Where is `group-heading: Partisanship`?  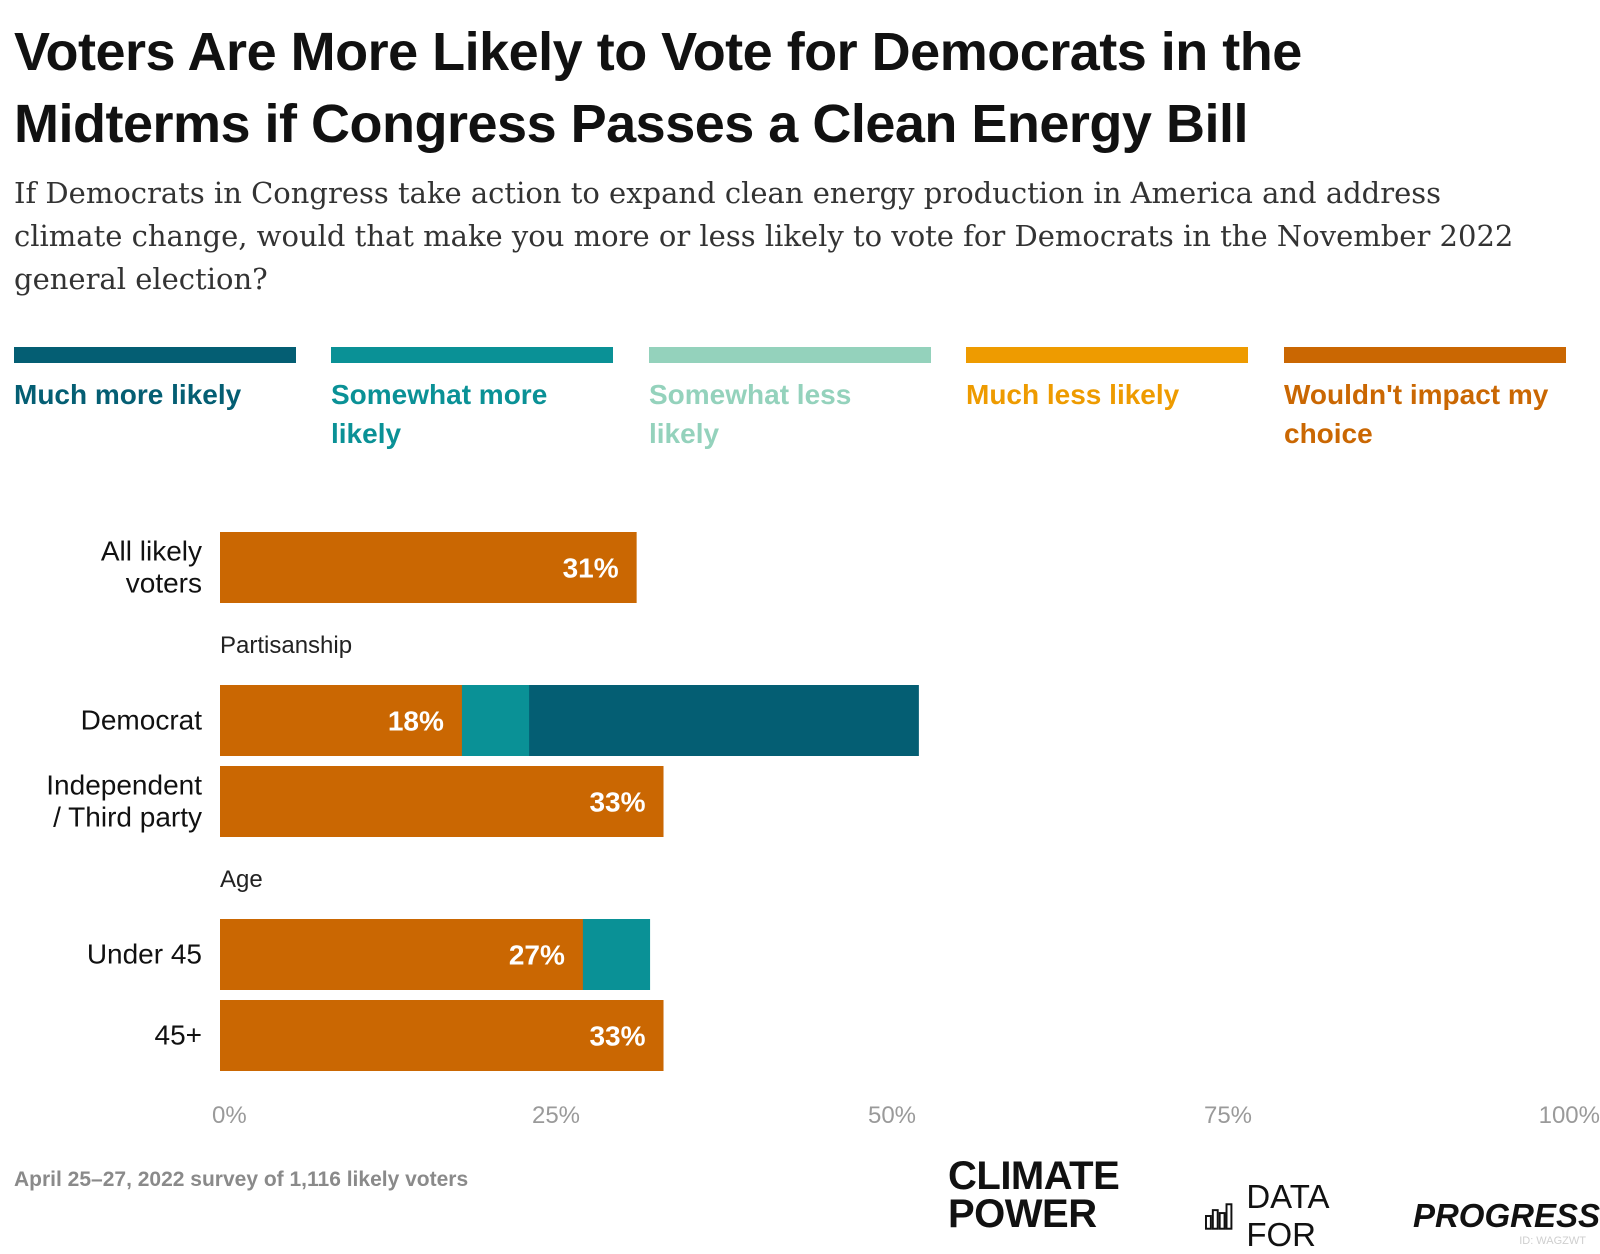 group-heading: Partisanship is located at coordinates (286, 645).